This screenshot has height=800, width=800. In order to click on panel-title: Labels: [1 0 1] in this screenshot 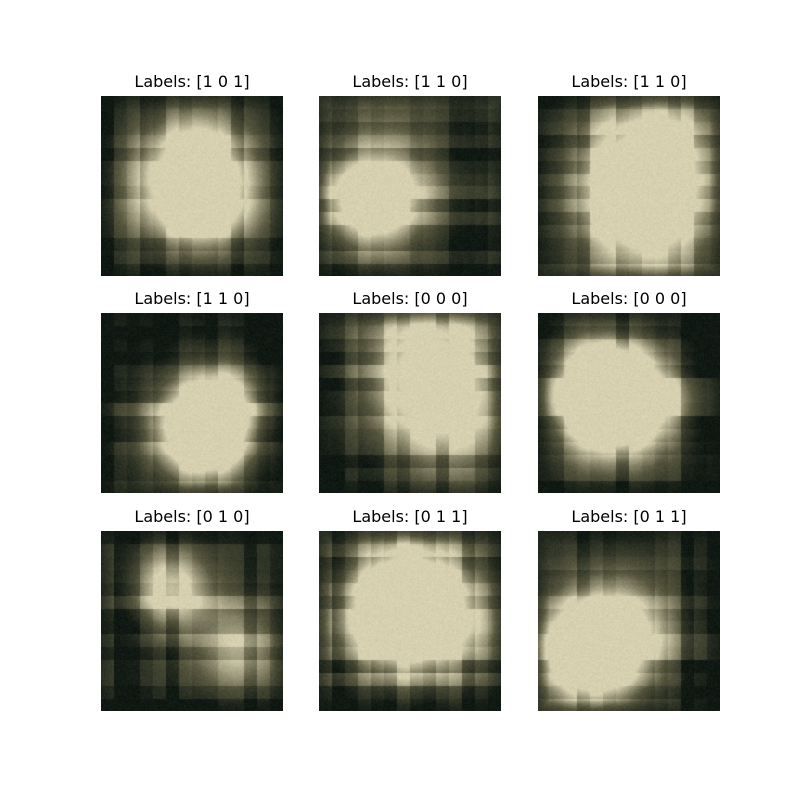, I will do `click(192, 81)`.